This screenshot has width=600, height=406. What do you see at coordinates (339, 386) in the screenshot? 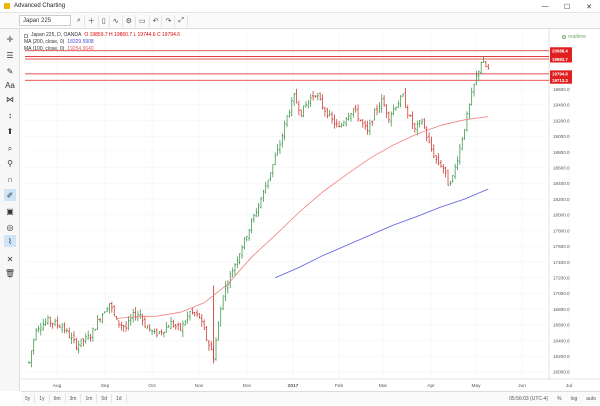
I see `x-tick-label: Feb` at bounding box center [339, 386].